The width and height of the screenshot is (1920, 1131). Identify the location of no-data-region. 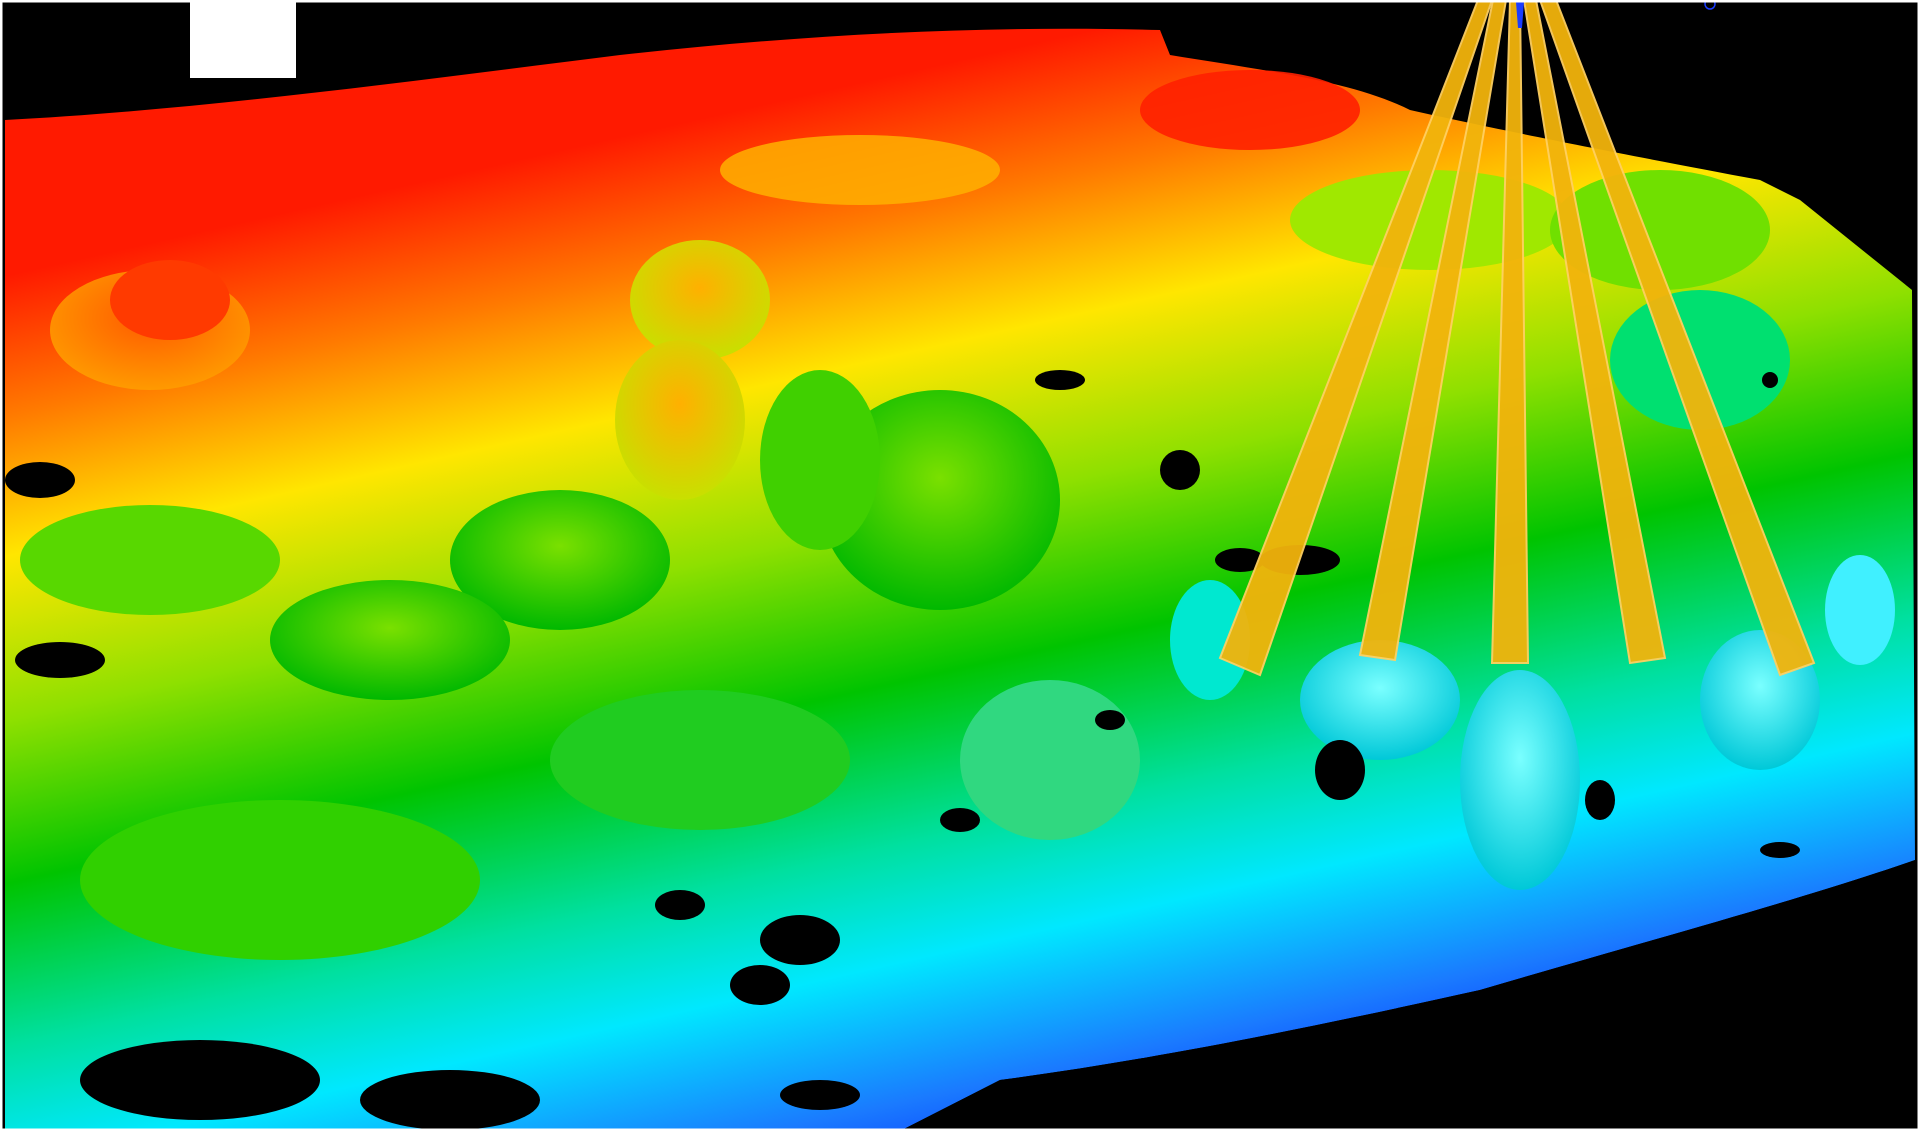
(1410, 995).